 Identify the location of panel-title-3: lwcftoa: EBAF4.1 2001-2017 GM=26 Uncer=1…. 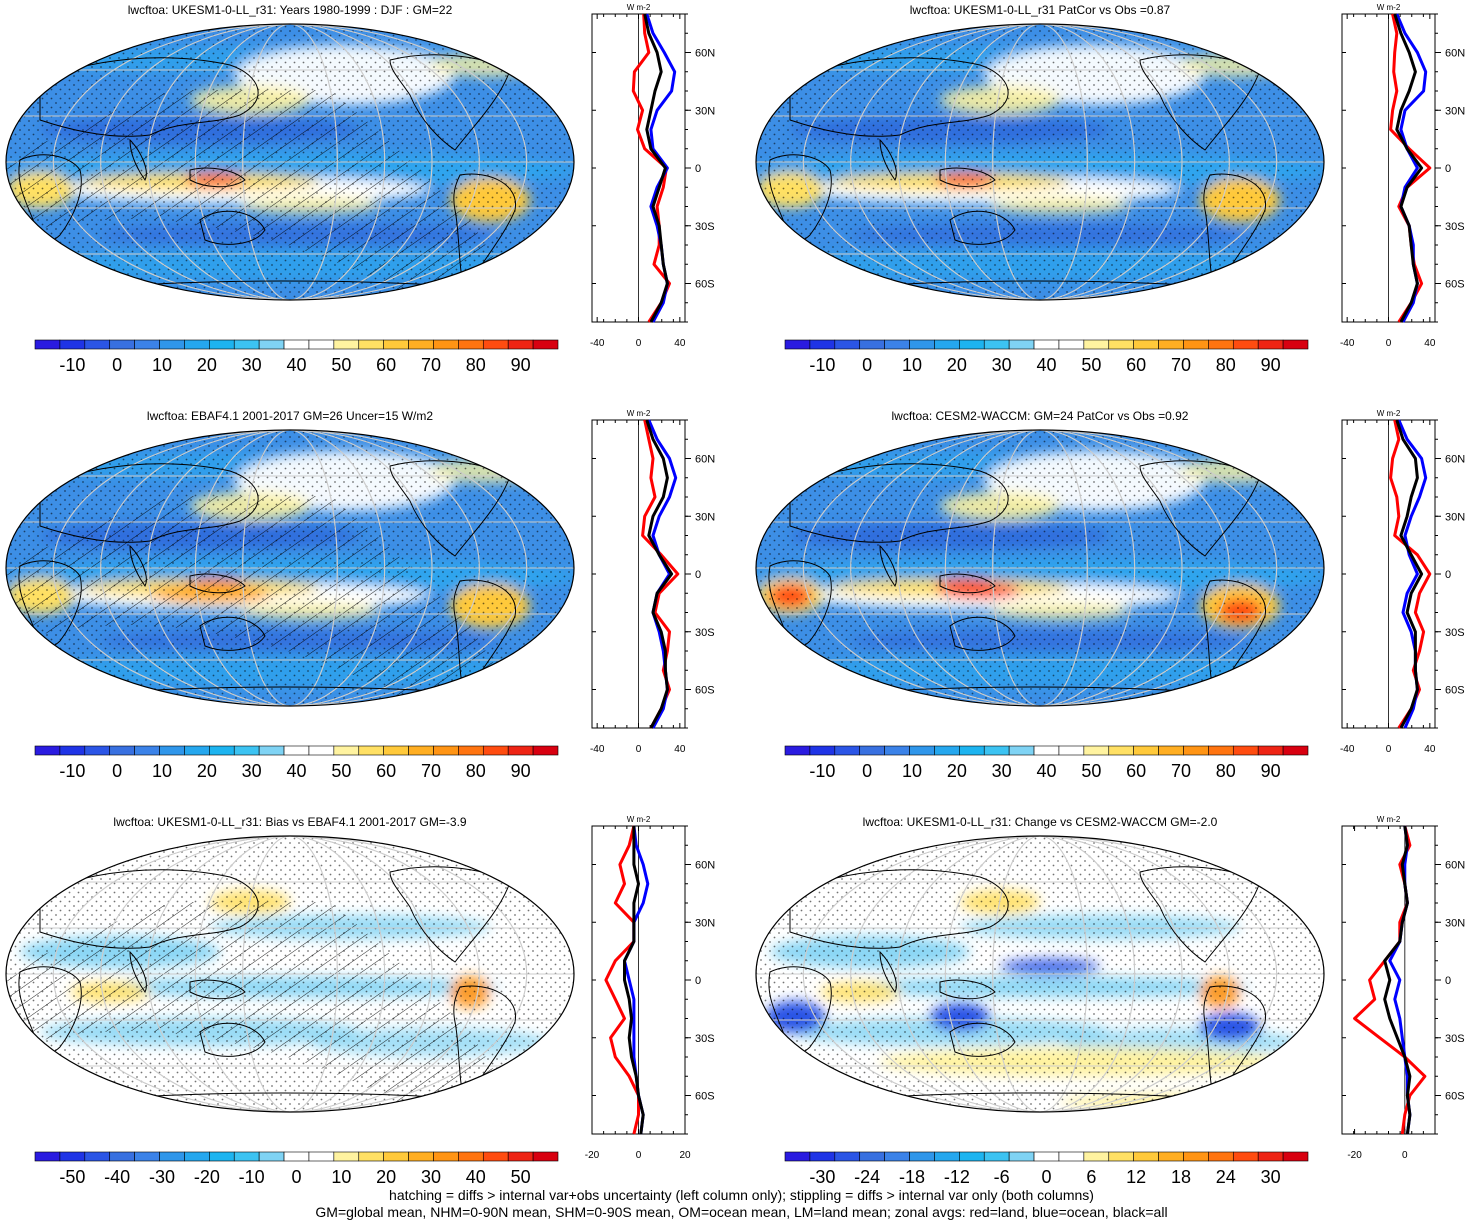
(290, 416).